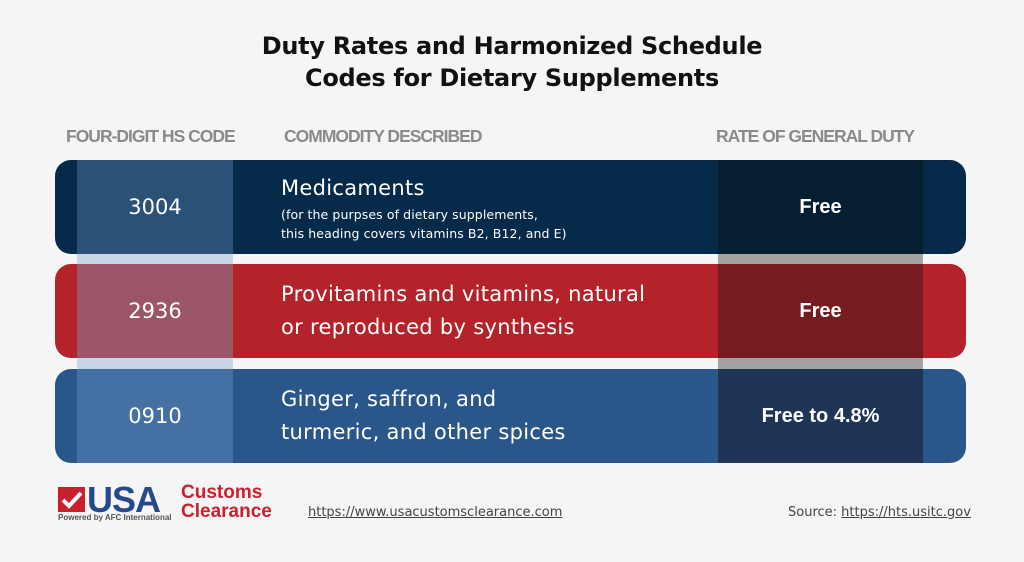 The image size is (1024, 562). Describe the element at coordinates (512, 78) in the screenshot. I see `title-line-2: Codes for Dietary Supplements` at that location.